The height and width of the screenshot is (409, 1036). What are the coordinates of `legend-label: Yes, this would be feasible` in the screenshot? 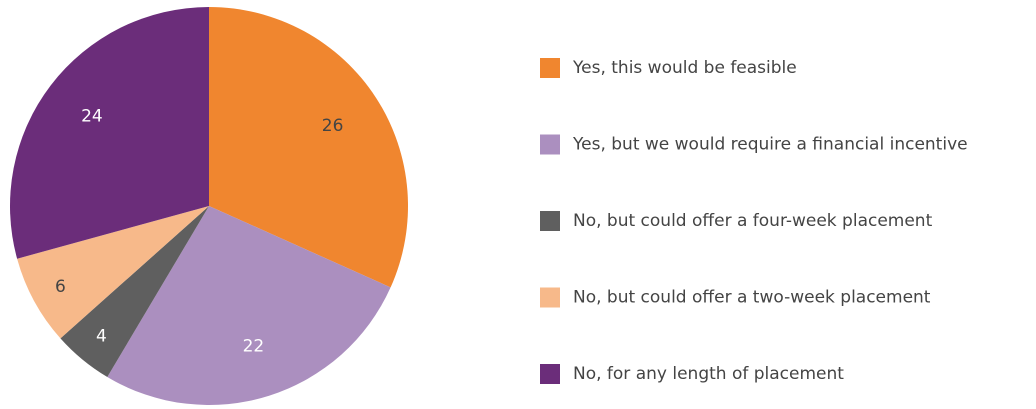 It's located at (684, 68).